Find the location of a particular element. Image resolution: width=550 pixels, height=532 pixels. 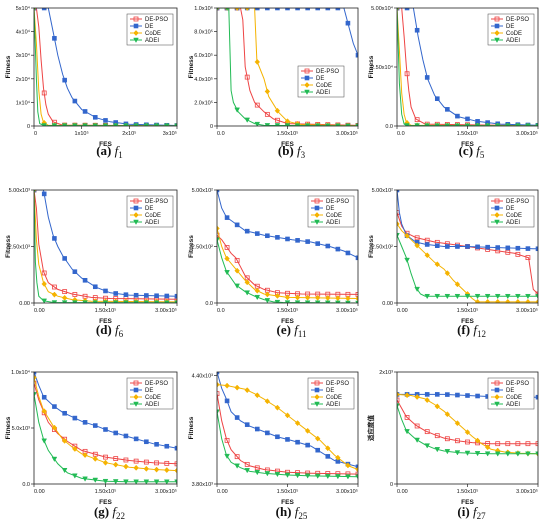

y-tick-label: 0.00 is located at coordinates (387, 304).